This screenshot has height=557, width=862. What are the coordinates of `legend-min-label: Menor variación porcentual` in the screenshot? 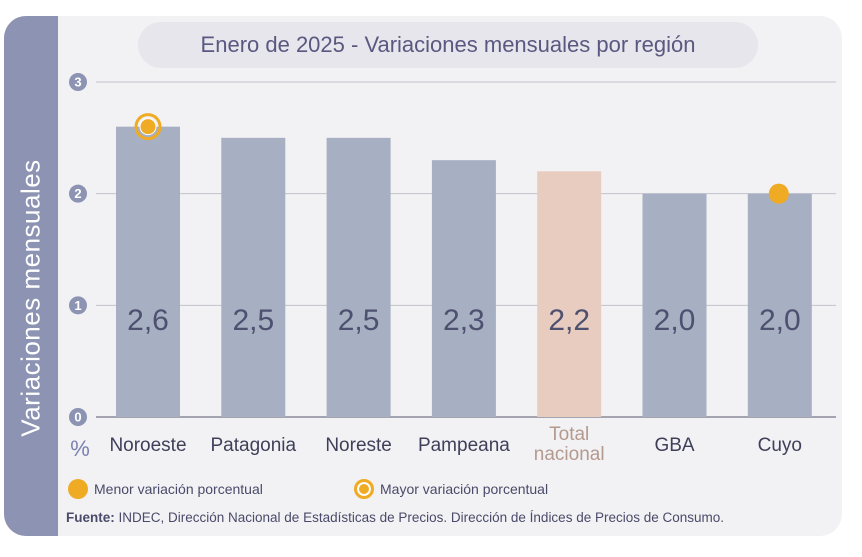 It's located at (178, 489).